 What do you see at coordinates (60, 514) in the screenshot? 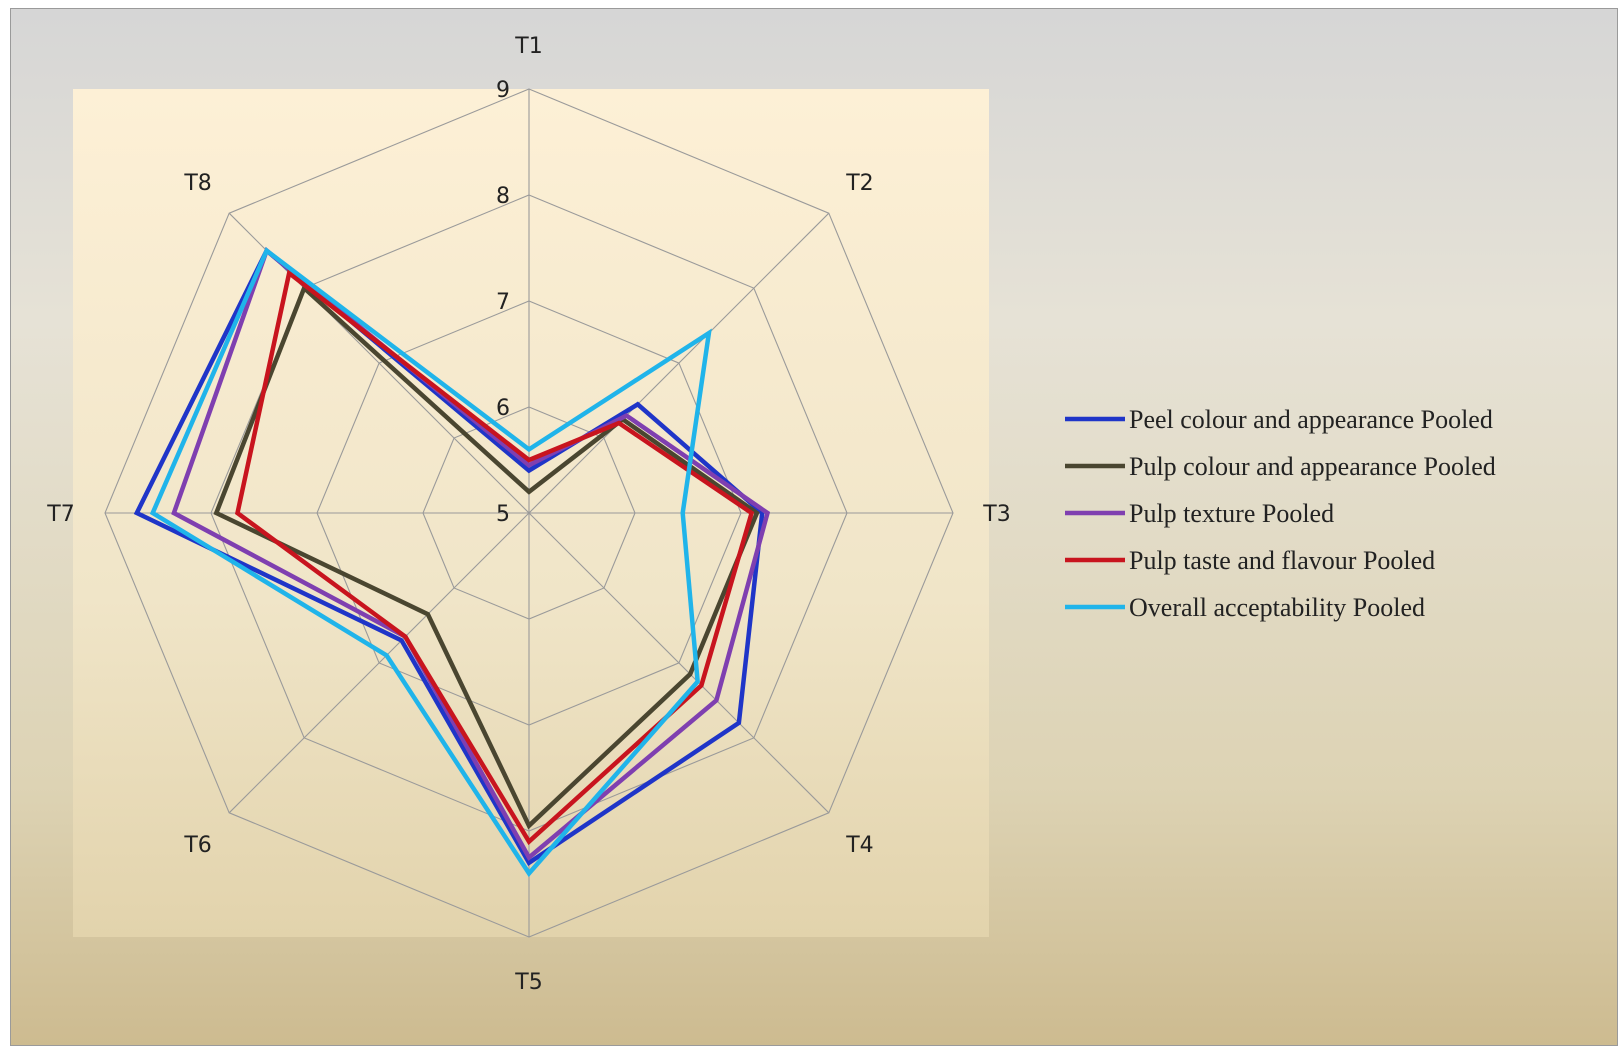
I see `axis-label-t7: T7` at bounding box center [60, 514].